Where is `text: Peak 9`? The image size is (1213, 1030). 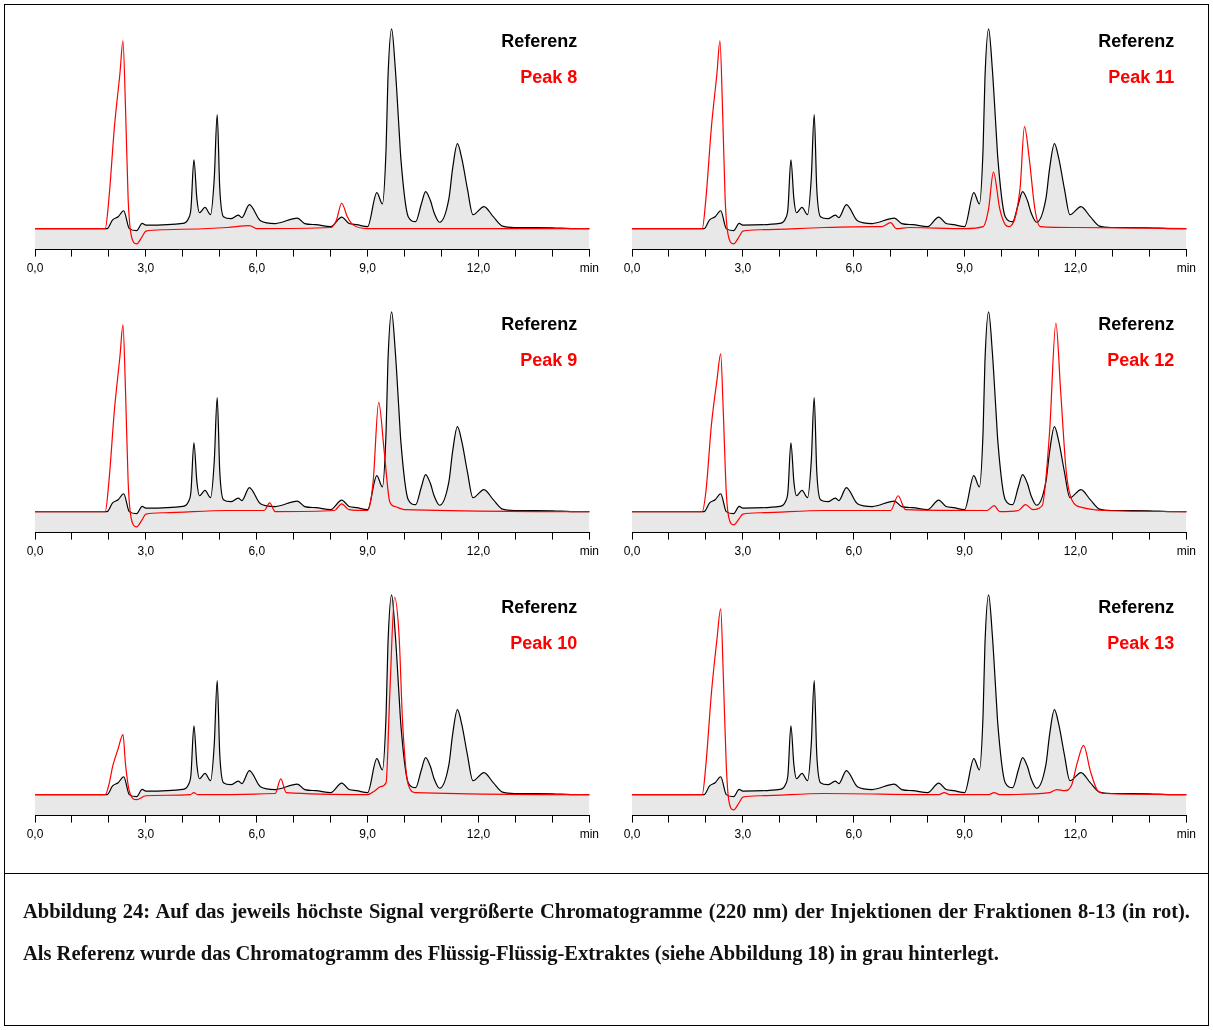 text: Peak 9 is located at coordinates (549, 359).